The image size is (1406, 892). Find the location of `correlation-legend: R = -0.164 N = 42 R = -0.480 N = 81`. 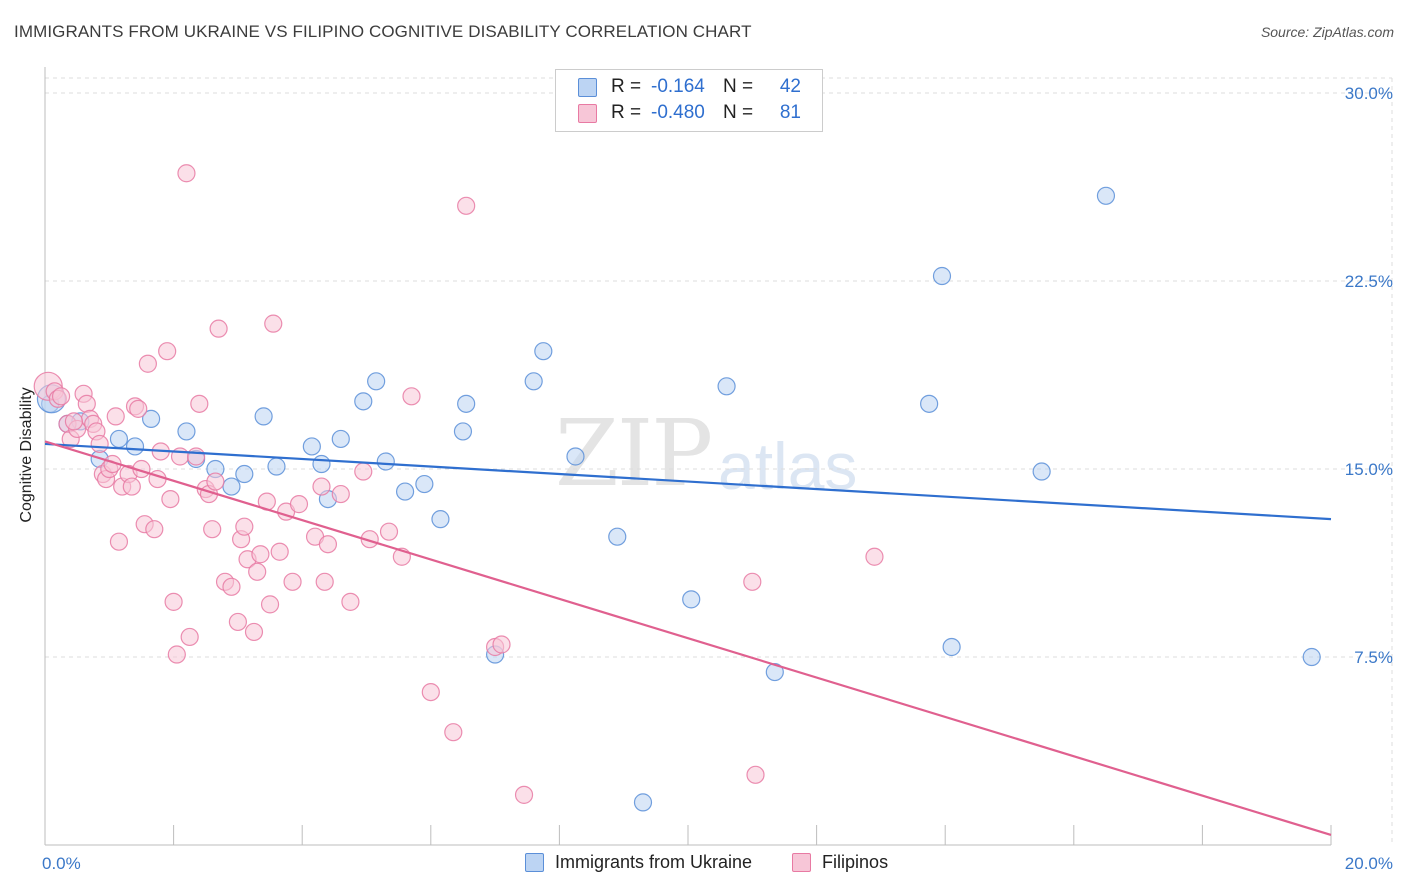

correlation-legend: R = -0.164 N = 42 R = -0.480 N = 81 is located at coordinates (689, 100).